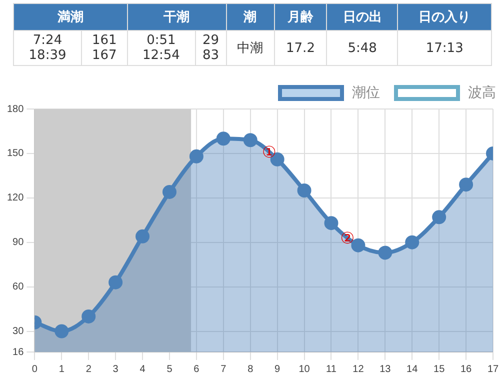 This screenshot has height=378, width=502. What do you see at coordinates (445, 48) in the screenshot?
I see `text: 17:13` at bounding box center [445, 48].